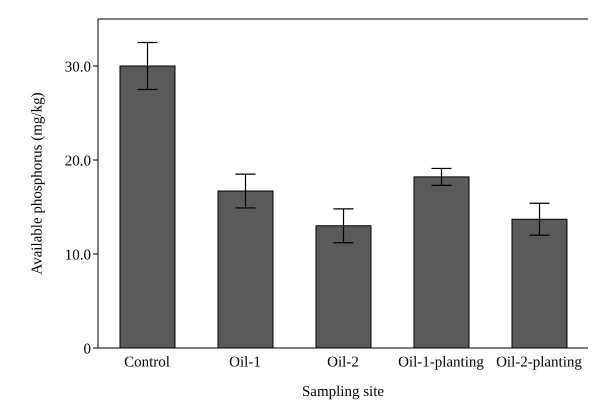  Describe the element at coordinates (441, 362) in the screenshot. I see `x-tick-label: Oil-1-planting` at that location.